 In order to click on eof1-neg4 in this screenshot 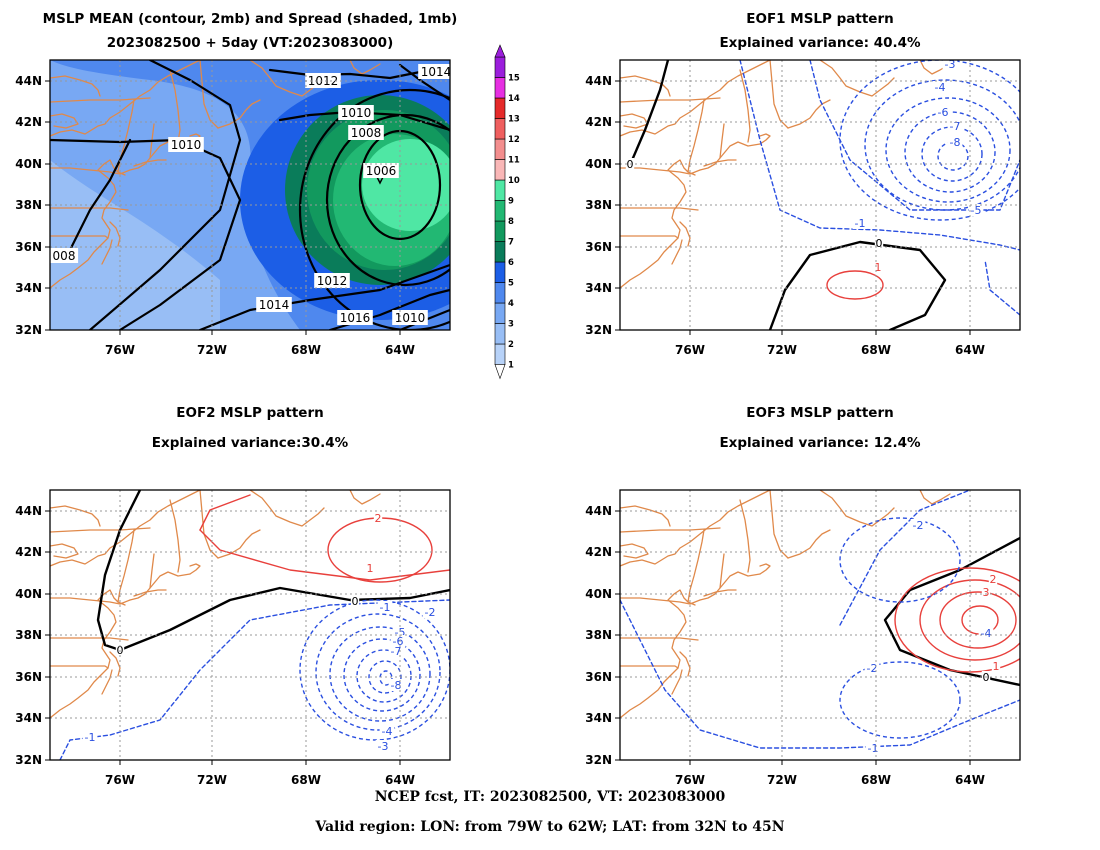, I will do `click(942, 145)`.